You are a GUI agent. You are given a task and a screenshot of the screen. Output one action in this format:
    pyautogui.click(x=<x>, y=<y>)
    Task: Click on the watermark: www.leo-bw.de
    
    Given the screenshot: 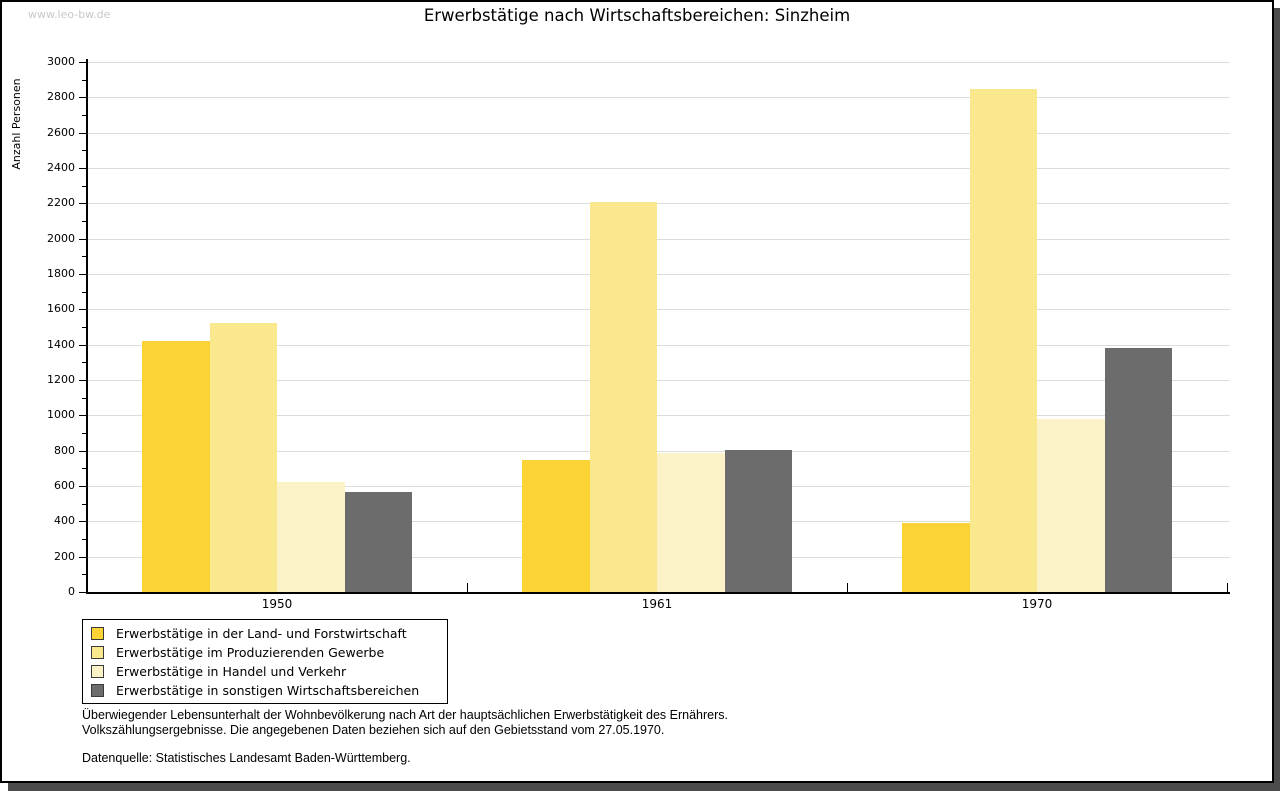 What is the action you would take?
    pyautogui.click(x=69, y=14)
    